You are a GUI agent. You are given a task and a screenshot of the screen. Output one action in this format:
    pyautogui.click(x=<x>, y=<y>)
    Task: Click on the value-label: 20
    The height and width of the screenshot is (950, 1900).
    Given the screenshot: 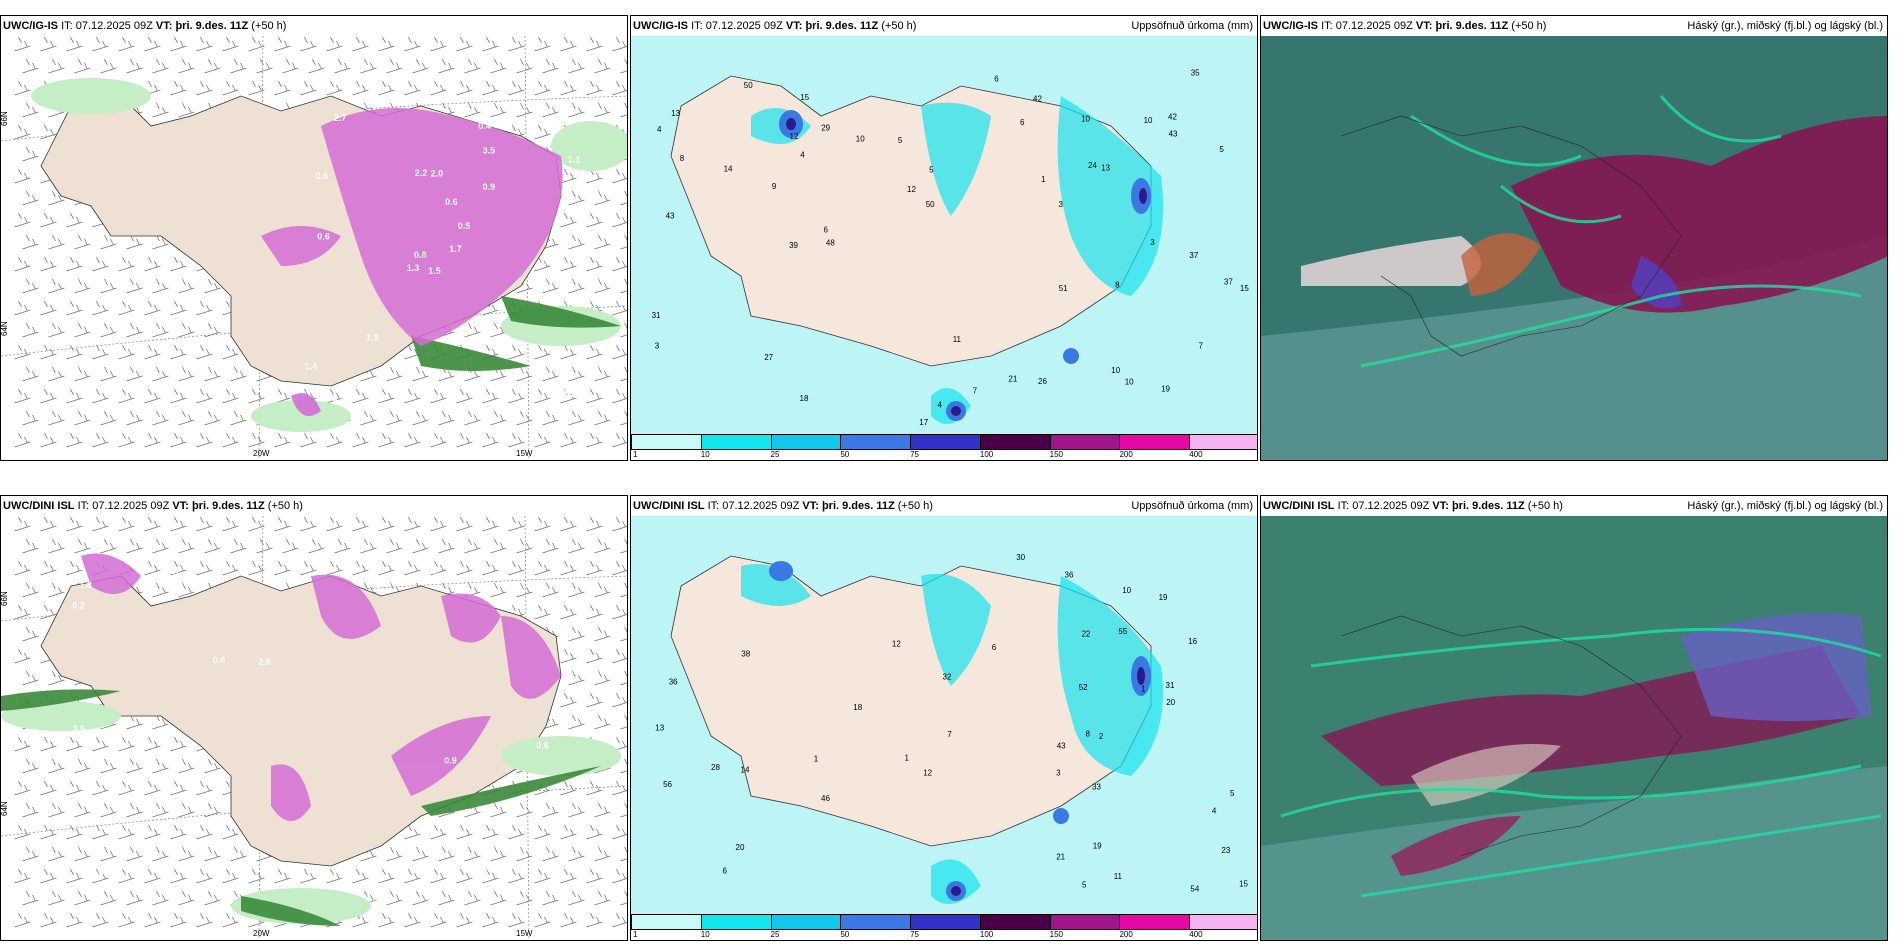 What is the action you would take?
    pyautogui.click(x=740, y=847)
    